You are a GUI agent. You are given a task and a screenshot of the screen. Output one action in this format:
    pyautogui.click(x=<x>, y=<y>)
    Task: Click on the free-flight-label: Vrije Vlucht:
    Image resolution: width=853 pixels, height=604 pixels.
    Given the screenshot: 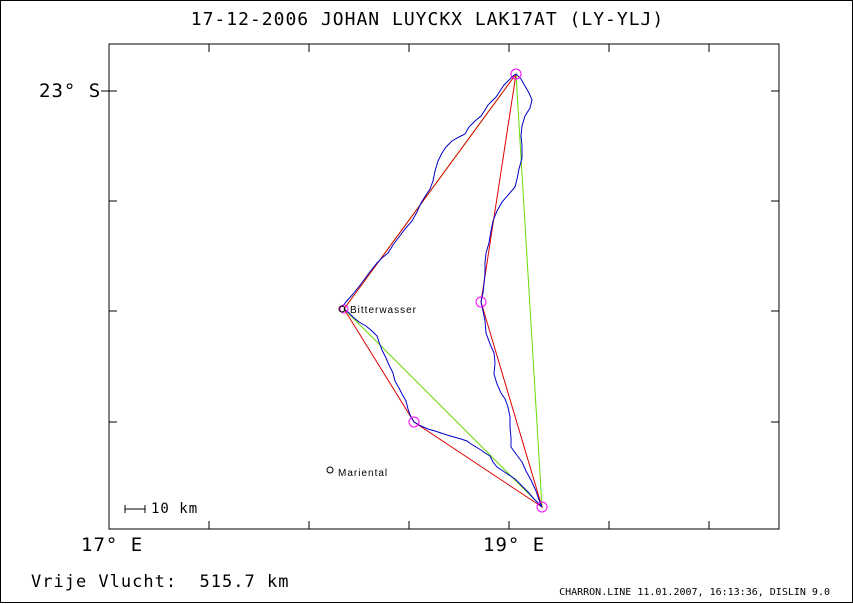 What is the action you would take?
    pyautogui.click(x=104, y=582)
    